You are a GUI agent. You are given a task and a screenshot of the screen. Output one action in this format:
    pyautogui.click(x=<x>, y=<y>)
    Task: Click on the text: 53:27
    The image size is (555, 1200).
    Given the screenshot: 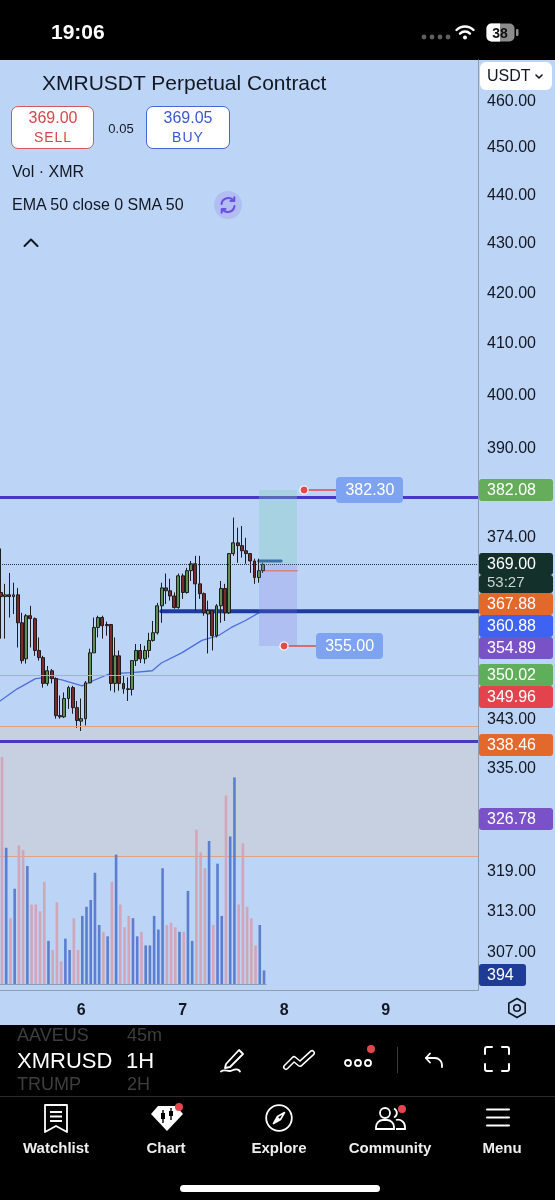 What is the action you would take?
    pyautogui.click(x=516, y=583)
    